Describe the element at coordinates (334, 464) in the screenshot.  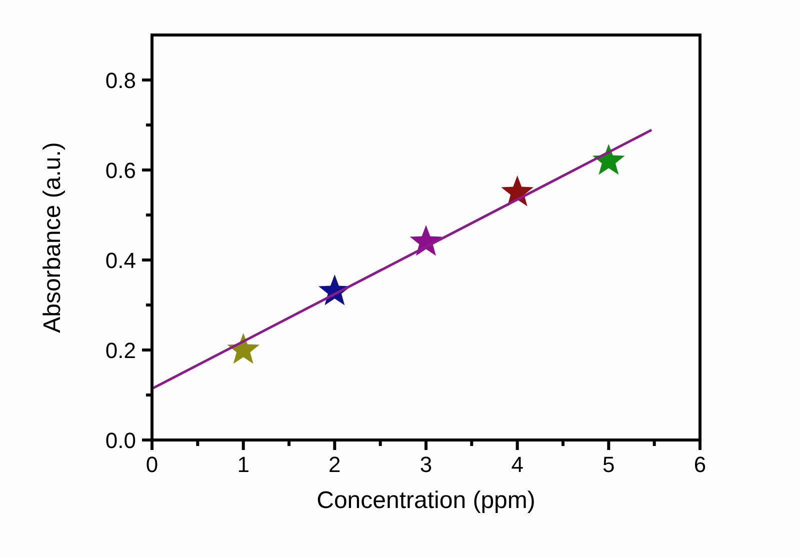
I see `x-tick-label: 2` at that location.